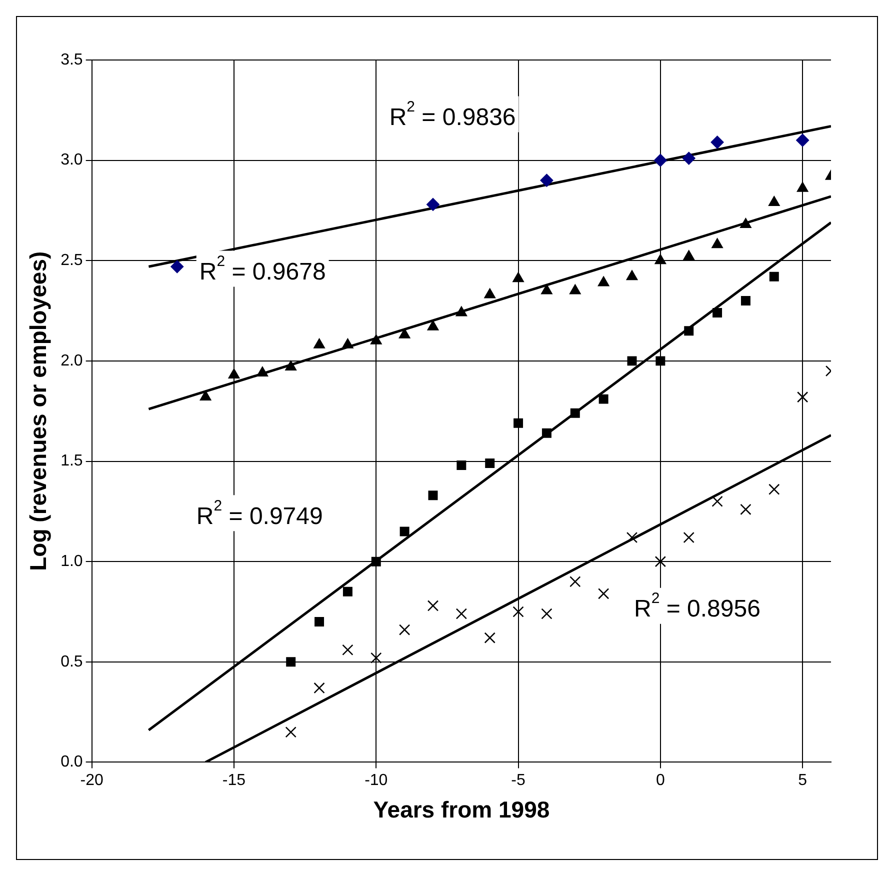  What do you see at coordinates (71, 361) in the screenshot?
I see `y-tick-label: 2.0` at bounding box center [71, 361].